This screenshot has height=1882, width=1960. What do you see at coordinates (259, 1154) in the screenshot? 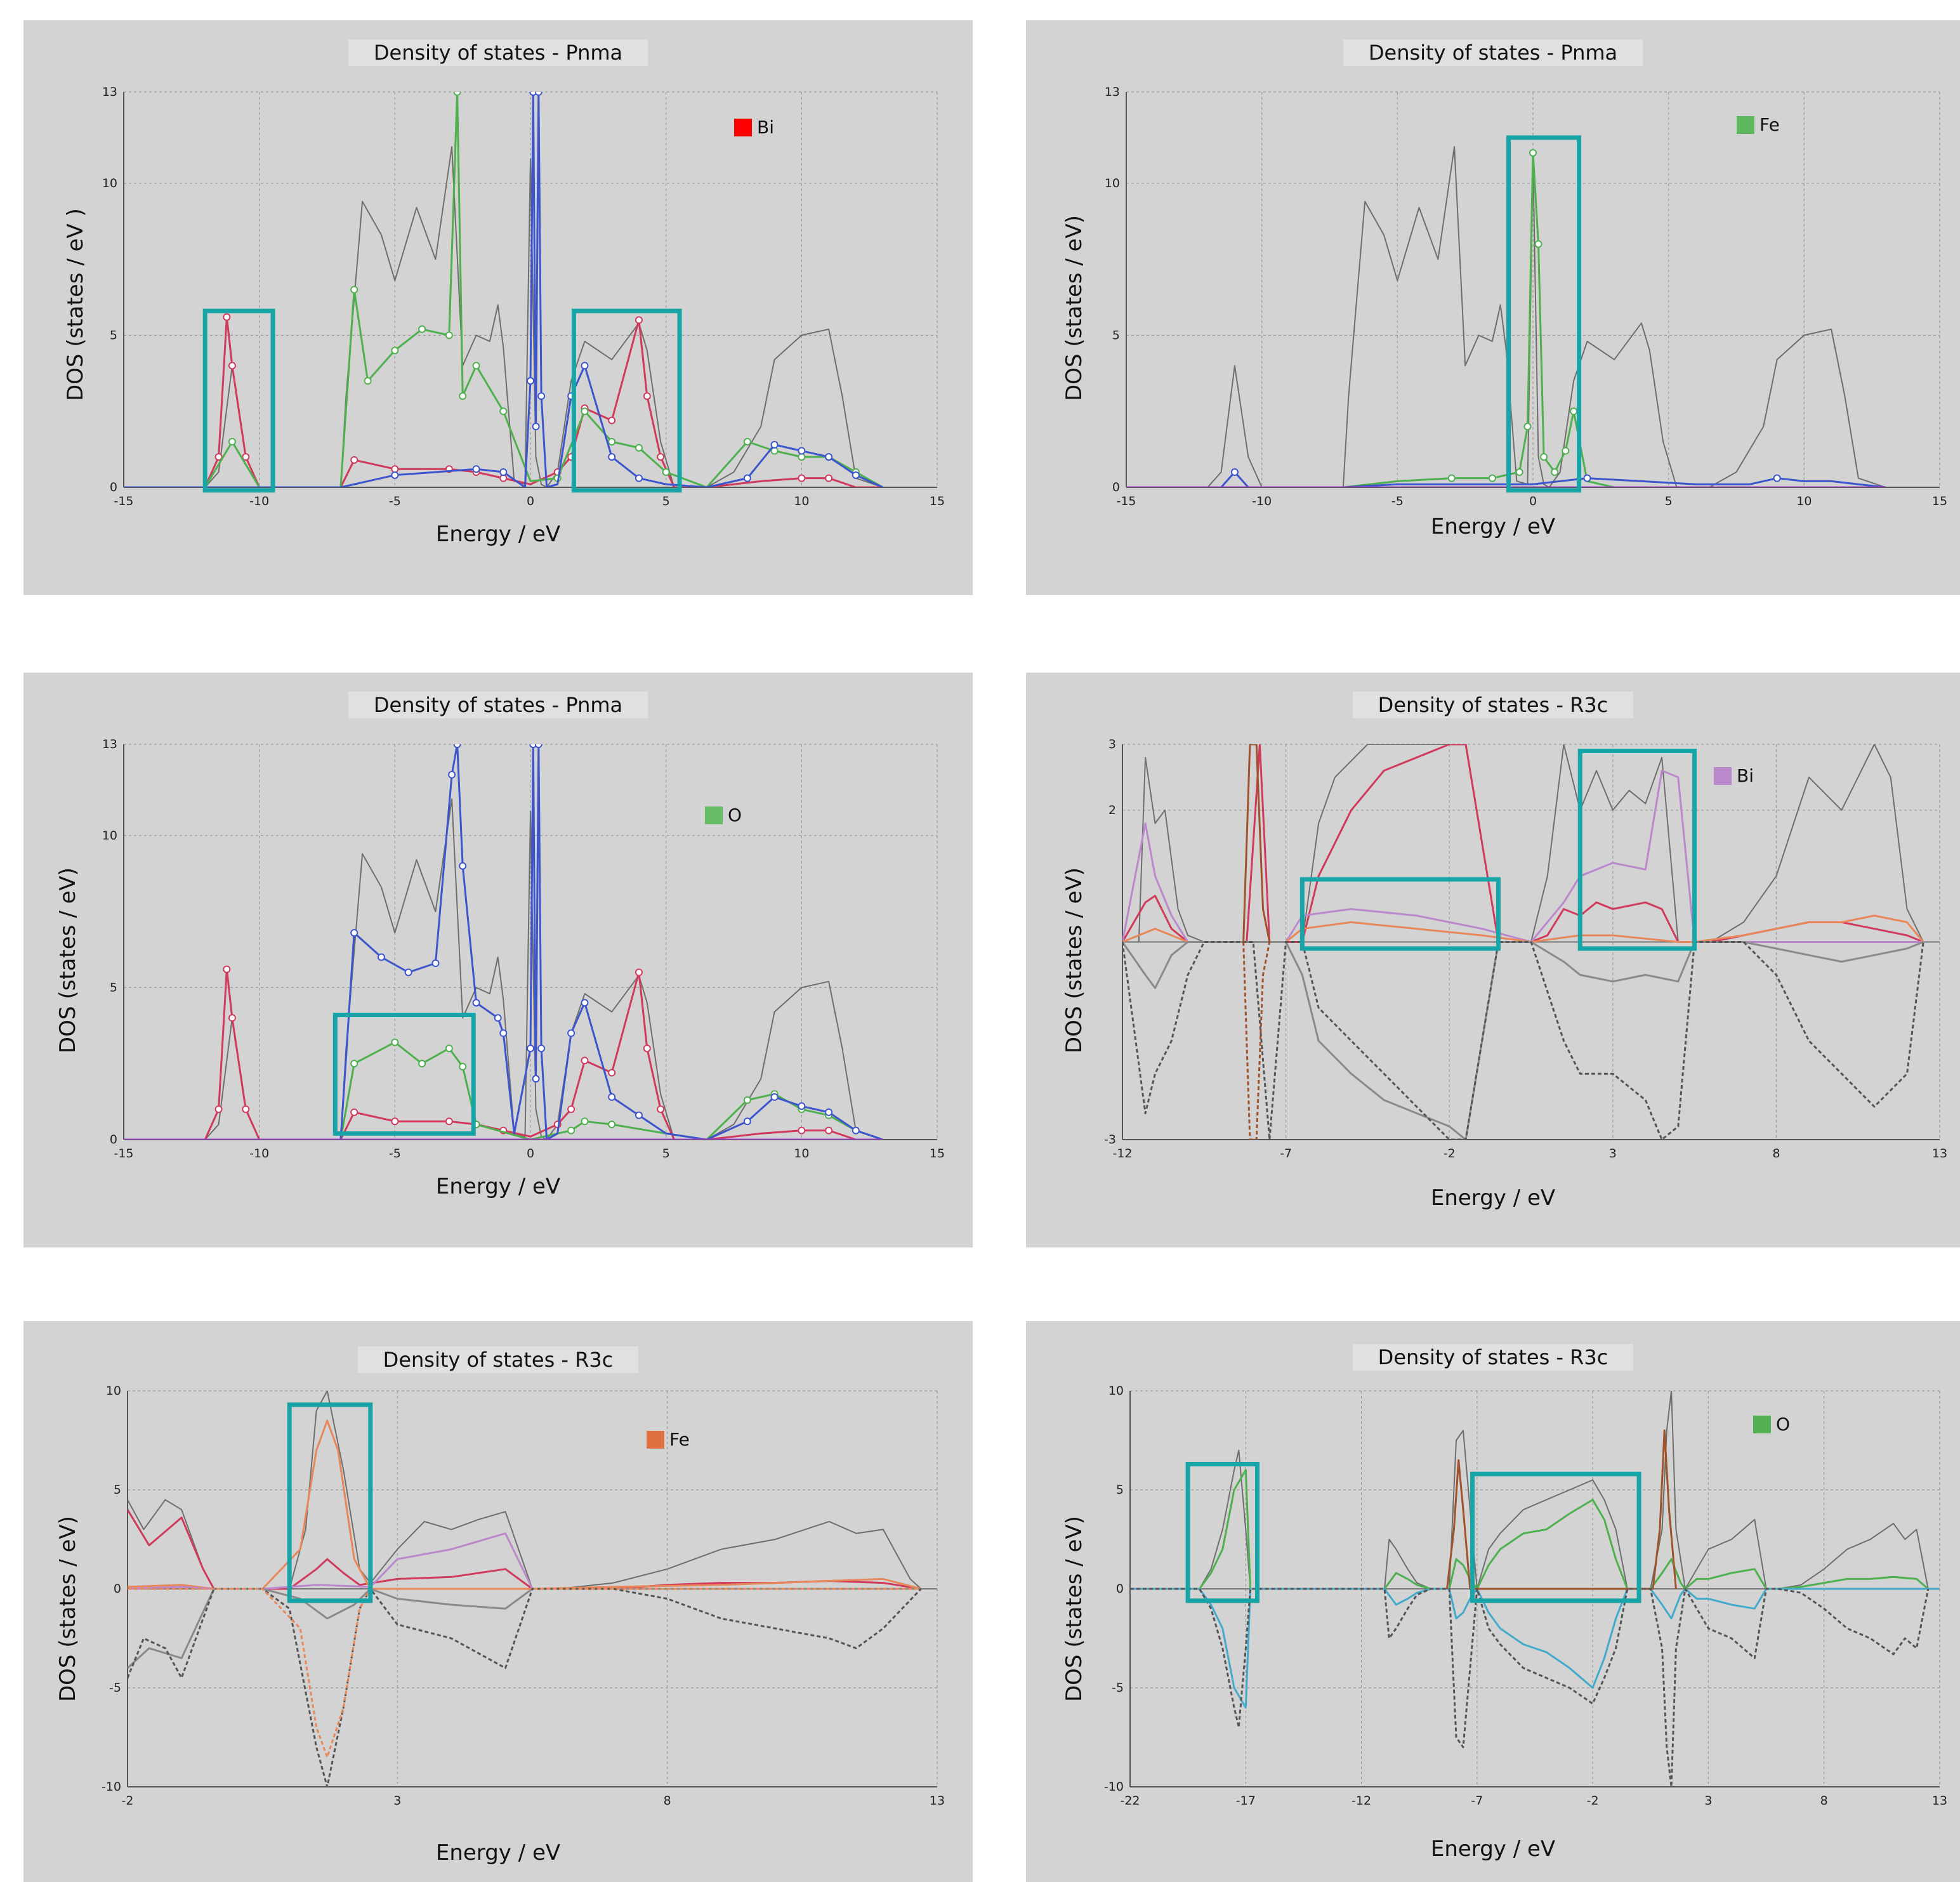
I see `x-tick-label: -10` at bounding box center [259, 1154].